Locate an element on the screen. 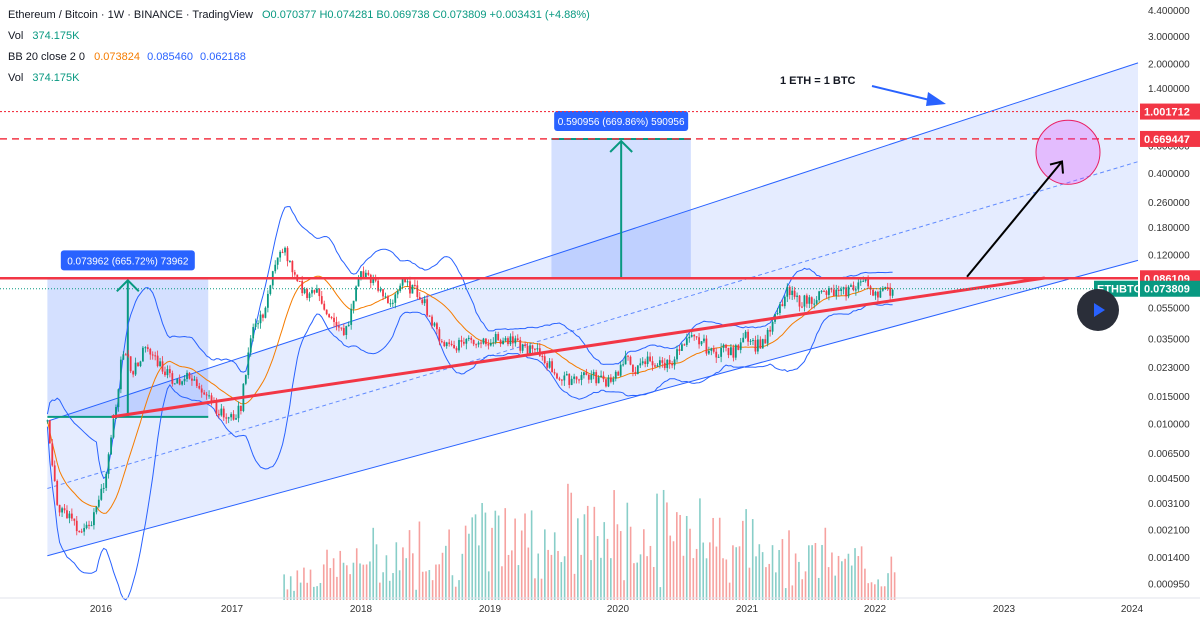 The image size is (1200, 618). measure-label-2: 0.590956 (669.86%) 590956 is located at coordinates (621, 122).